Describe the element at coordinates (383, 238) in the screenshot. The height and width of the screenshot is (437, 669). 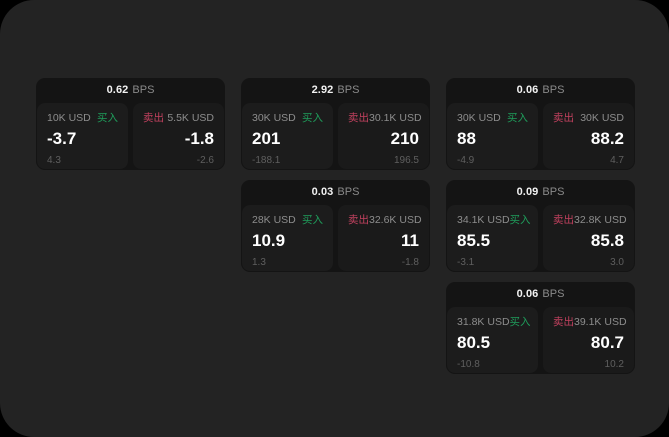
I see `sell-panel: 卖出 32.6K USD 11 -1.8` at that location.